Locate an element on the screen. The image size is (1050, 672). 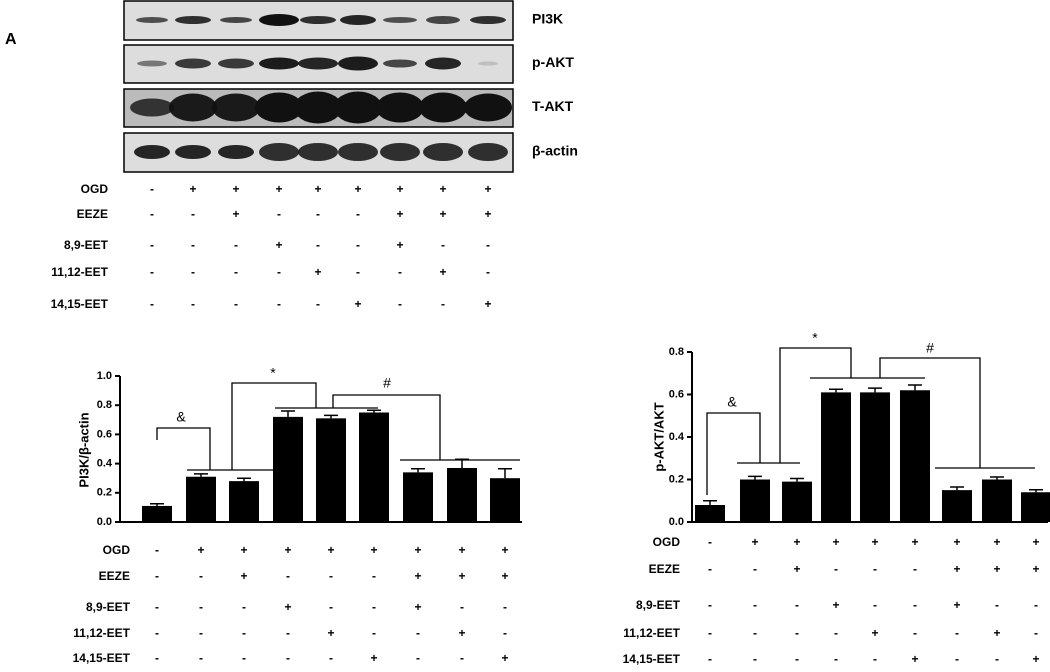
treatment-label: 8,9-EET is located at coordinates (658, 605).